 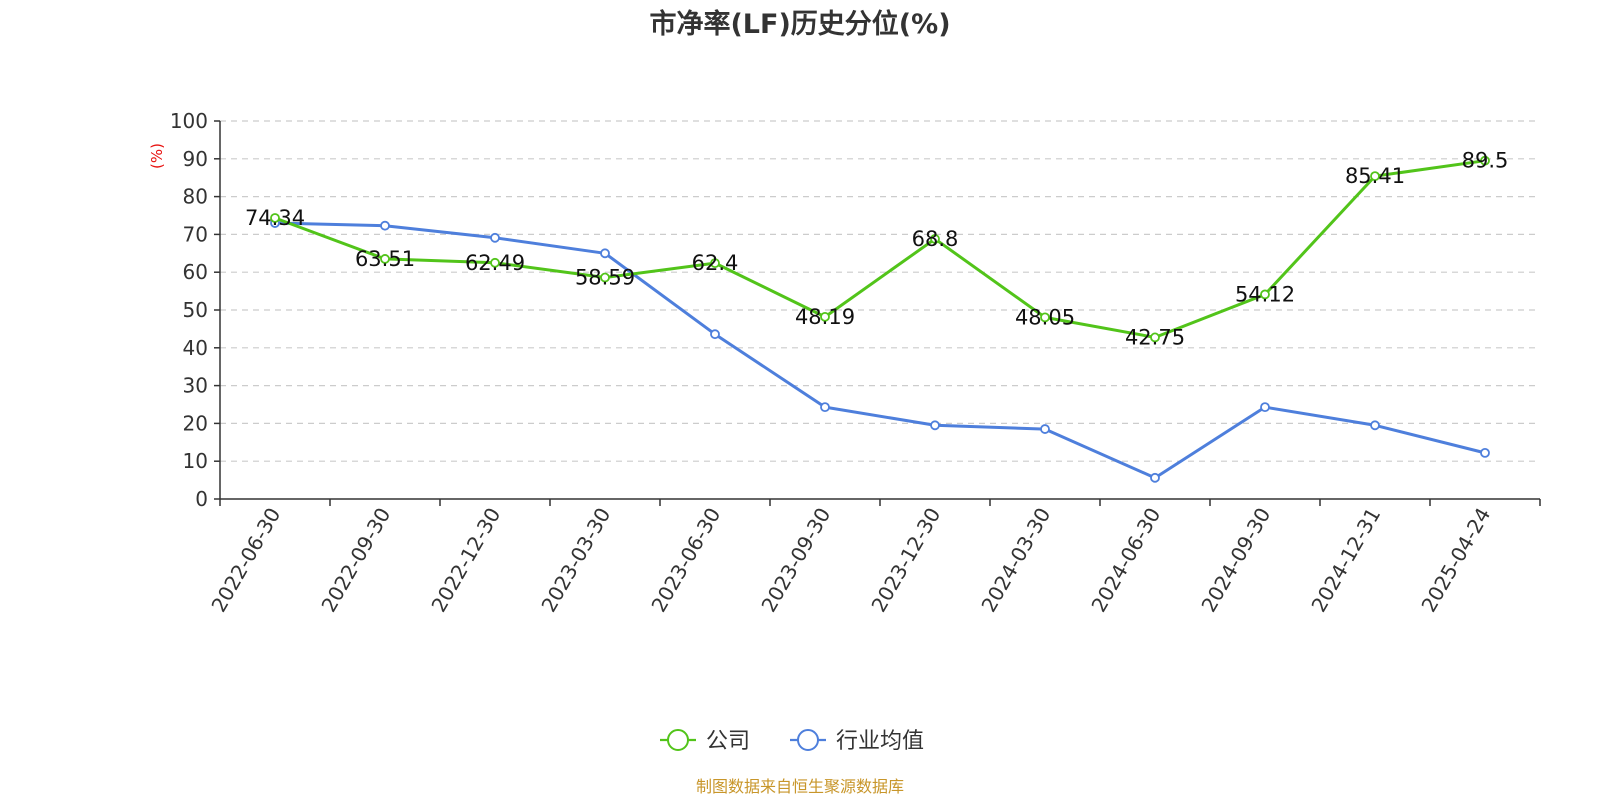 What do you see at coordinates (195, 272) in the screenshot?
I see `y-tick-label: 60` at bounding box center [195, 272].